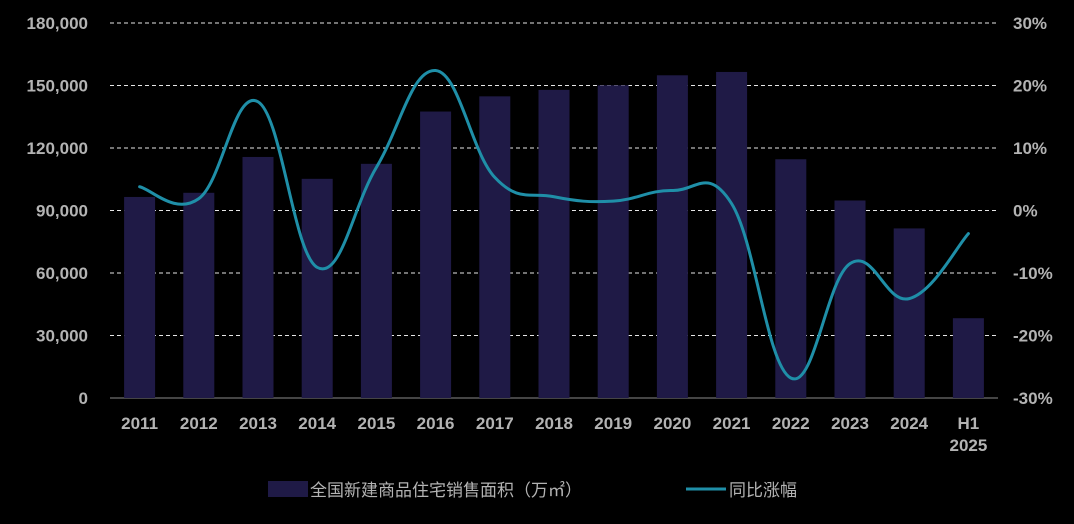  What do you see at coordinates (446, 491) in the screenshot?
I see `legend-bar-label: 全国新建商品住宅销售面积（万㎡）` at bounding box center [446, 491].